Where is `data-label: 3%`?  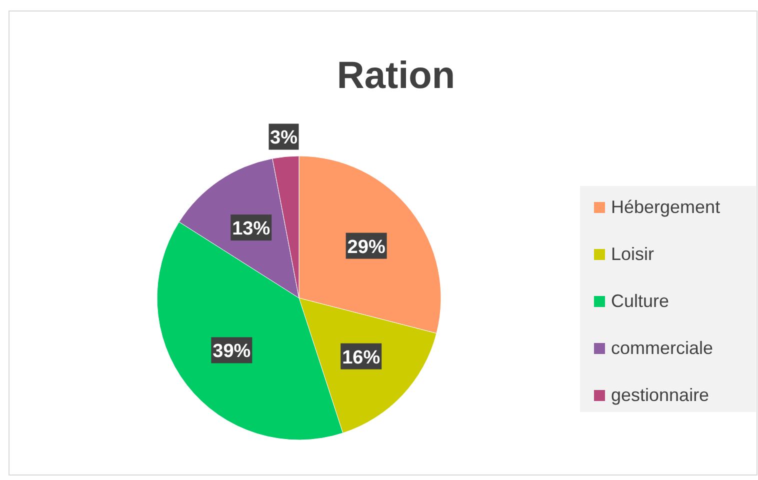 data-label: 3% is located at coordinates (284, 138).